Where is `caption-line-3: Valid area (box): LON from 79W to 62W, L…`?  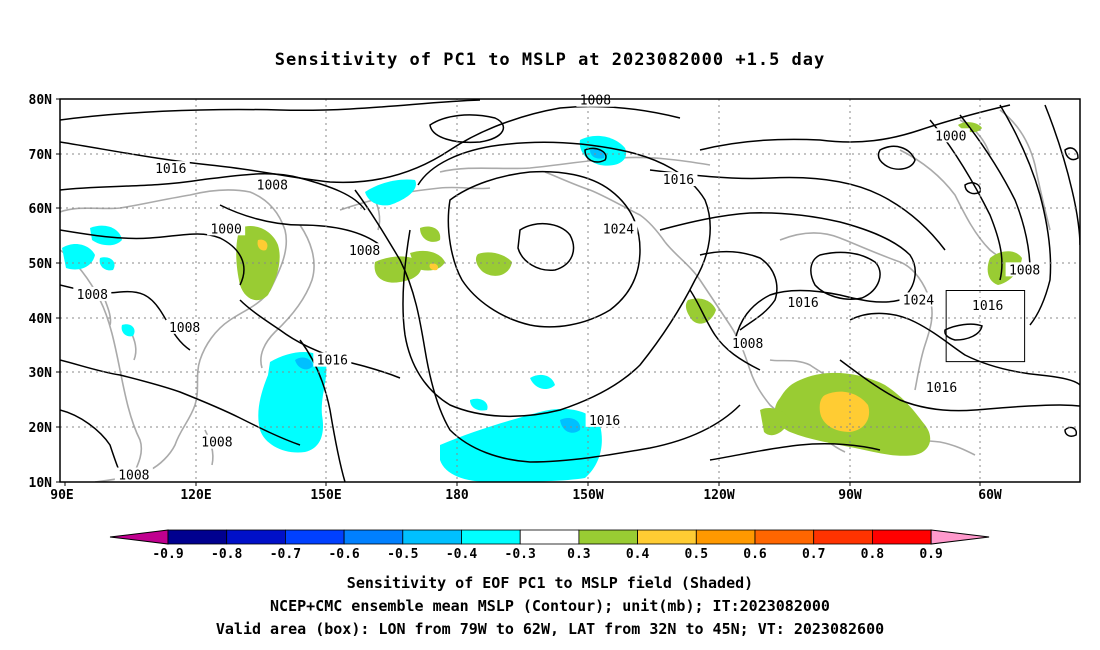 caption-line-3: Valid area (box): LON from 79W to 62W, L… is located at coordinates (550, 629).